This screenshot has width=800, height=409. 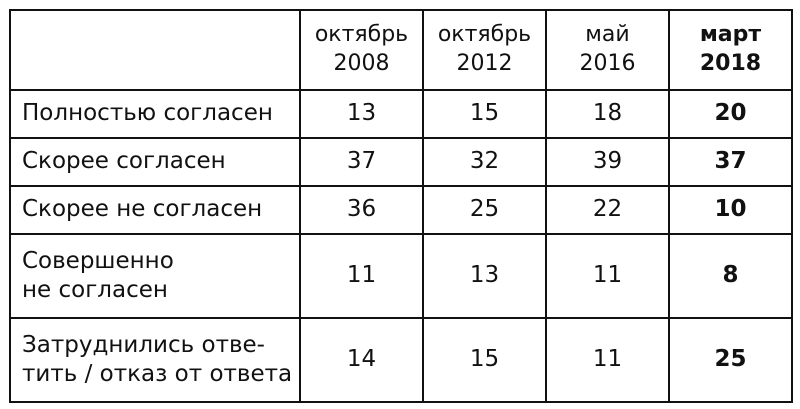 I want to click on value-cell: 32, so click(x=484, y=162).